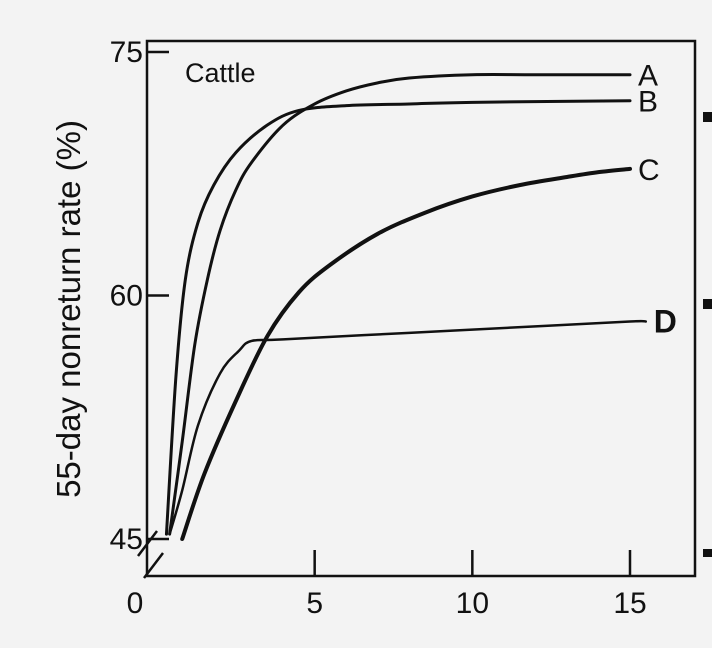 Image resolution: width=712 pixels, height=648 pixels. I want to click on y-tick-label: 45, so click(126, 539).